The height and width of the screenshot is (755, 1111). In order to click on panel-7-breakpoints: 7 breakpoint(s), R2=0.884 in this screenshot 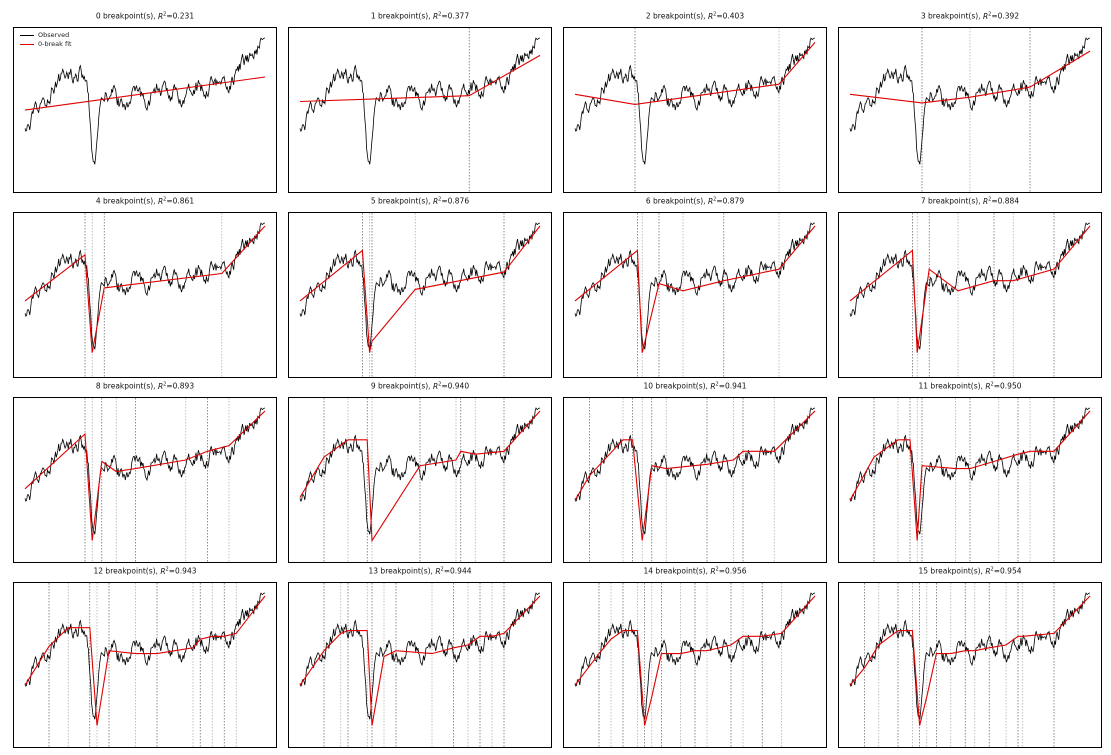, I will do `click(970, 287)`.